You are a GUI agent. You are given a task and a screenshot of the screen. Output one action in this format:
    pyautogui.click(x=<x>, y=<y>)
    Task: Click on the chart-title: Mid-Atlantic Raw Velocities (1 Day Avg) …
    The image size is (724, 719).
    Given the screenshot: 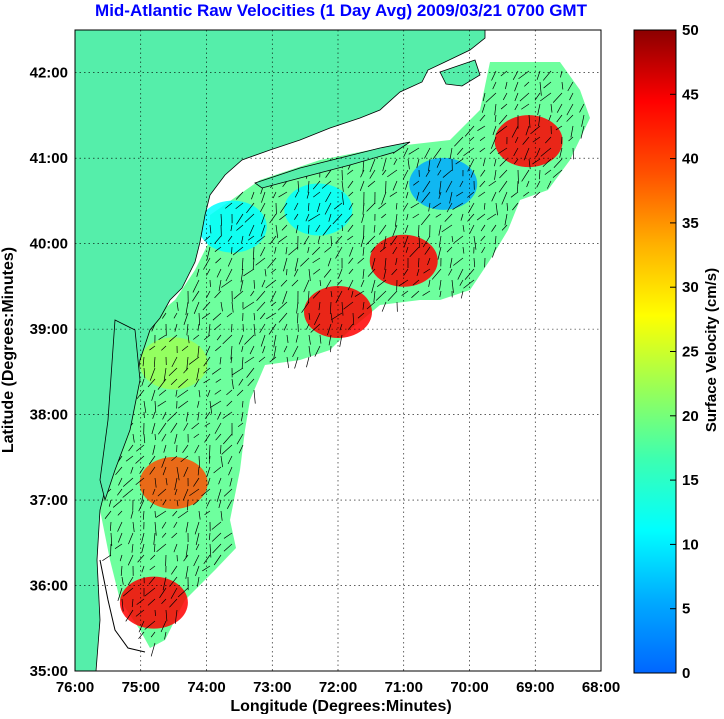 What is the action you would take?
    pyautogui.click(x=341, y=10)
    